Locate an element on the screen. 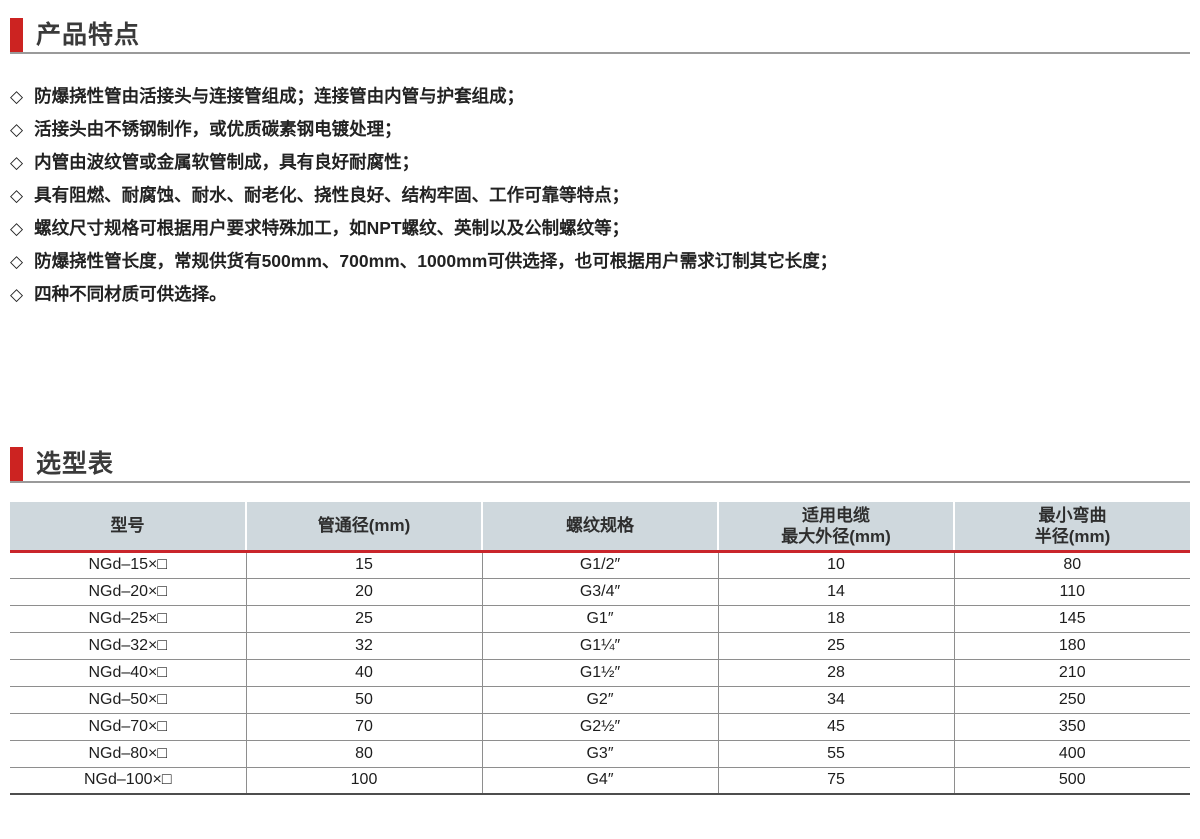  cell-thread: G1/2″ is located at coordinates (600, 565).